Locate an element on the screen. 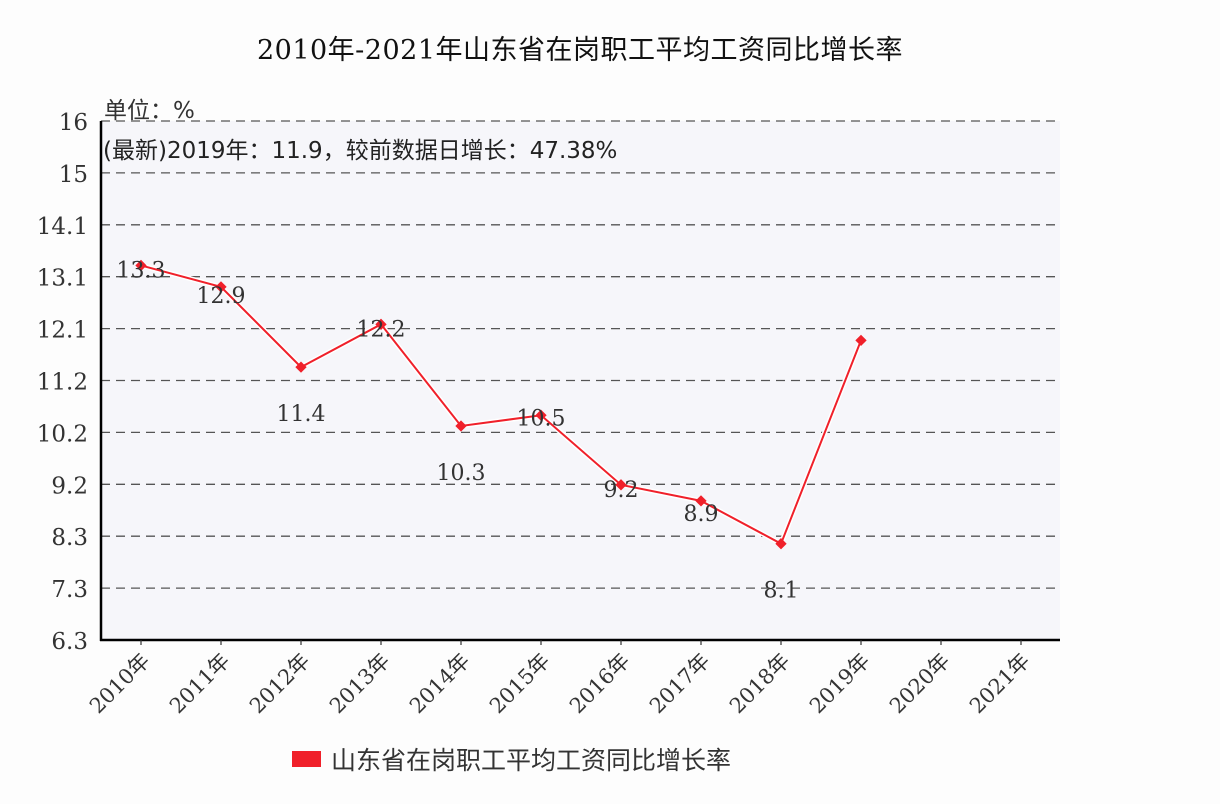  x-tick-label: 2017年 is located at coordinates (680, 684).